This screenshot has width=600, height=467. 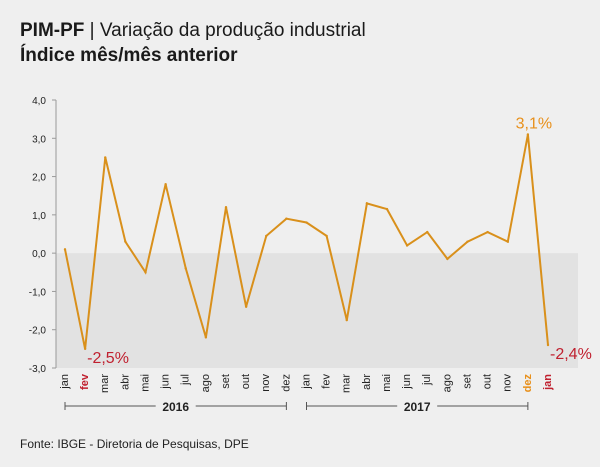 What do you see at coordinates (175, 407) in the screenshot?
I see `group-label: 2016` at bounding box center [175, 407].